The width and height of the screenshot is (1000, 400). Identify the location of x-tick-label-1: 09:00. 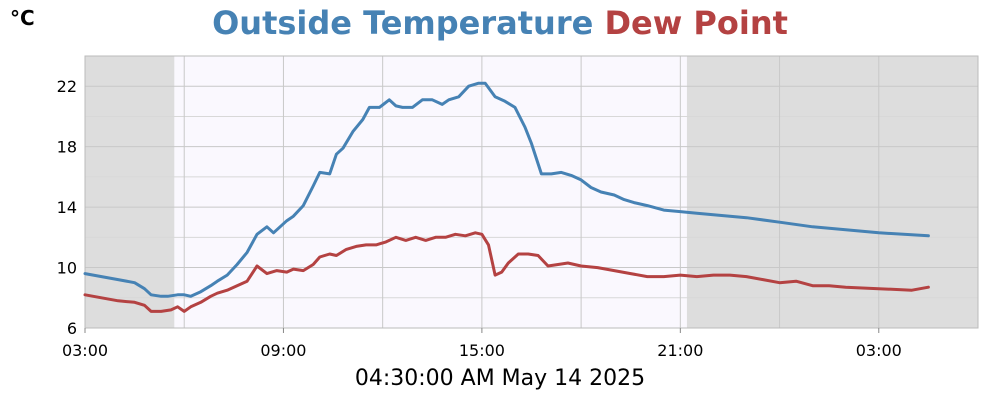
(283, 350).